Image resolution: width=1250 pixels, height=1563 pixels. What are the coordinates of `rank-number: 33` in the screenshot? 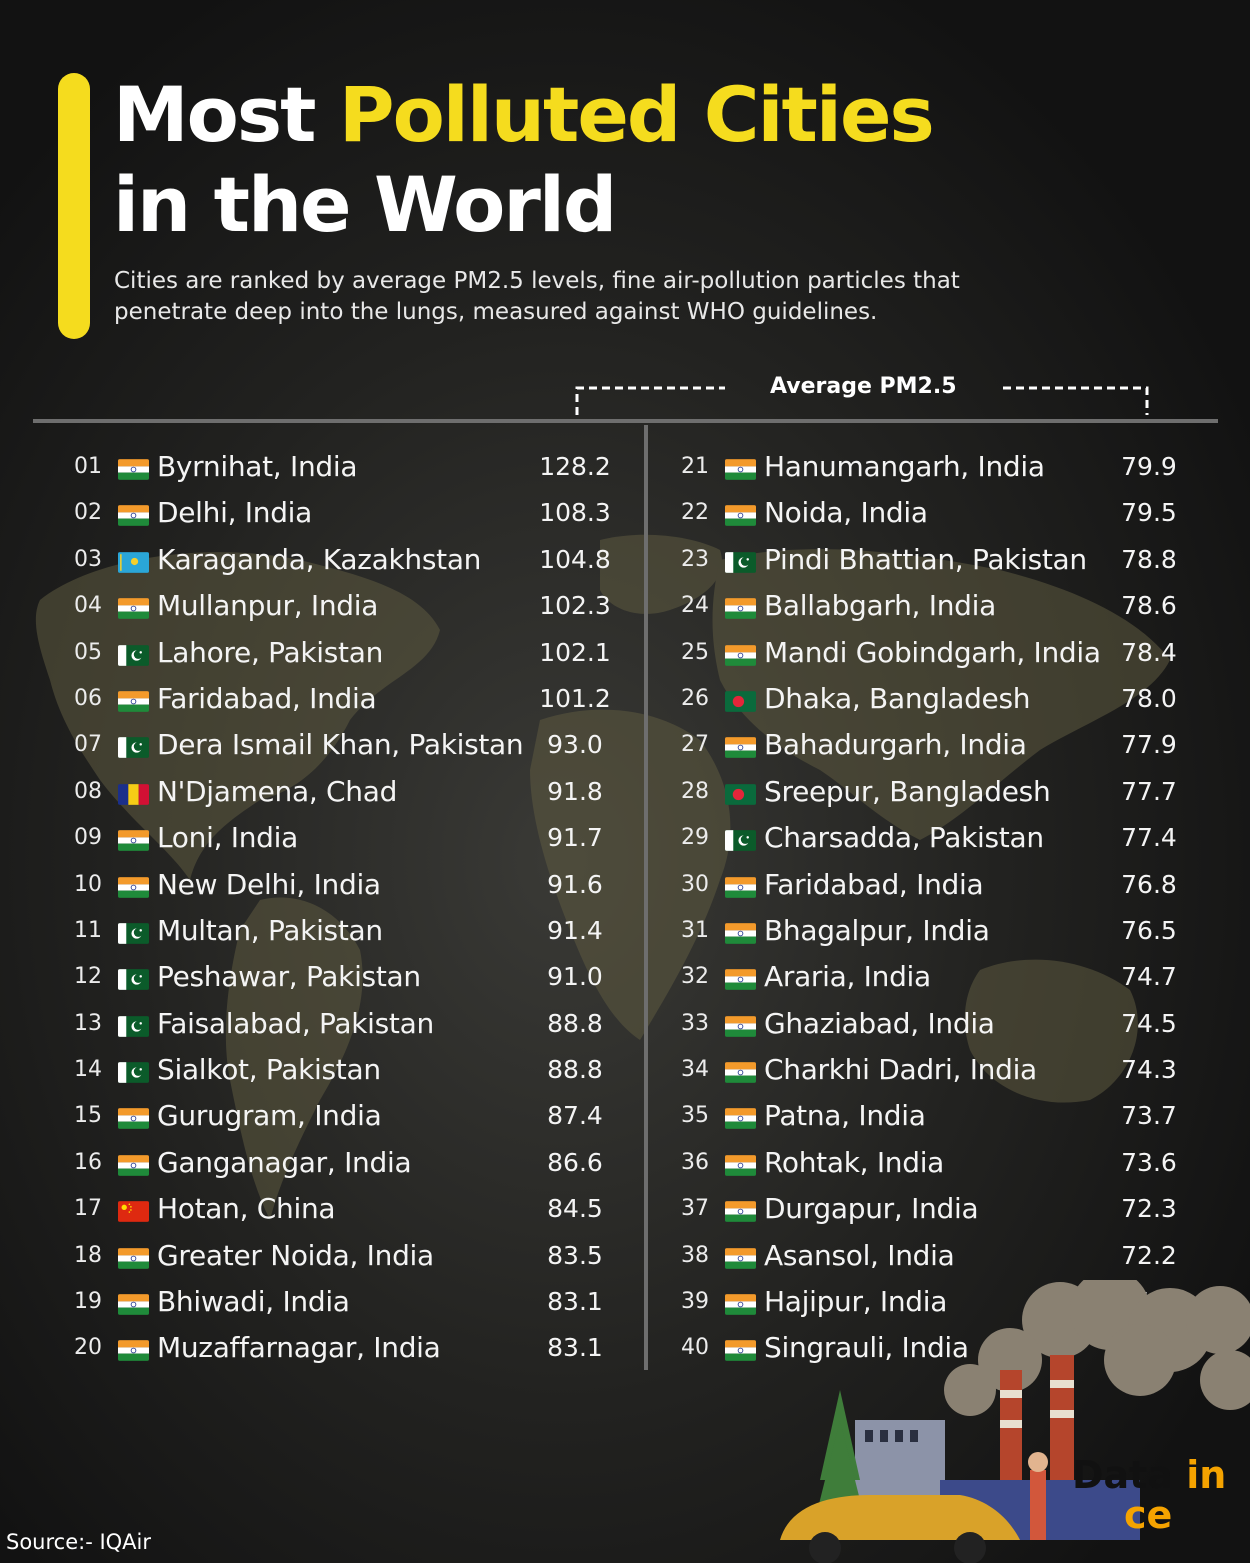 It's located at (695, 1023).